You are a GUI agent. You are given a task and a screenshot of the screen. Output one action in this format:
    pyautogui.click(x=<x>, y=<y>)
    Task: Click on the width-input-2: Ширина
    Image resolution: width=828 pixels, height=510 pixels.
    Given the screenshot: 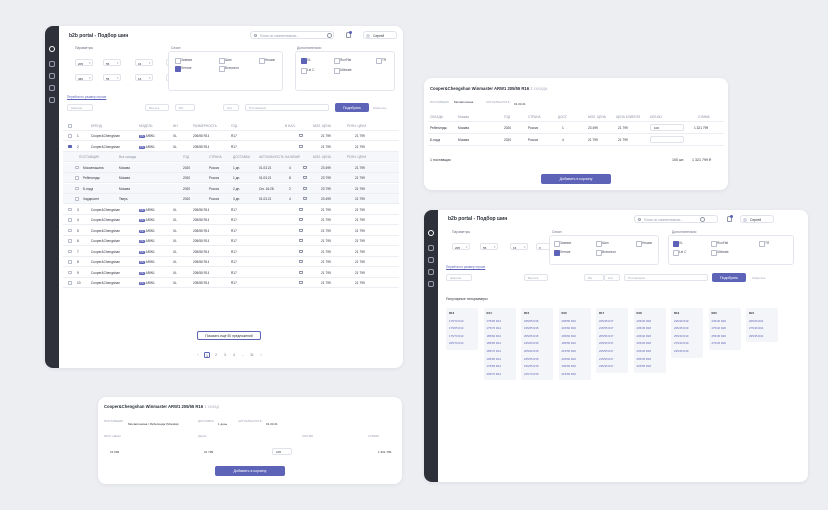 What is the action you would take?
    pyautogui.click(x=459, y=277)
    